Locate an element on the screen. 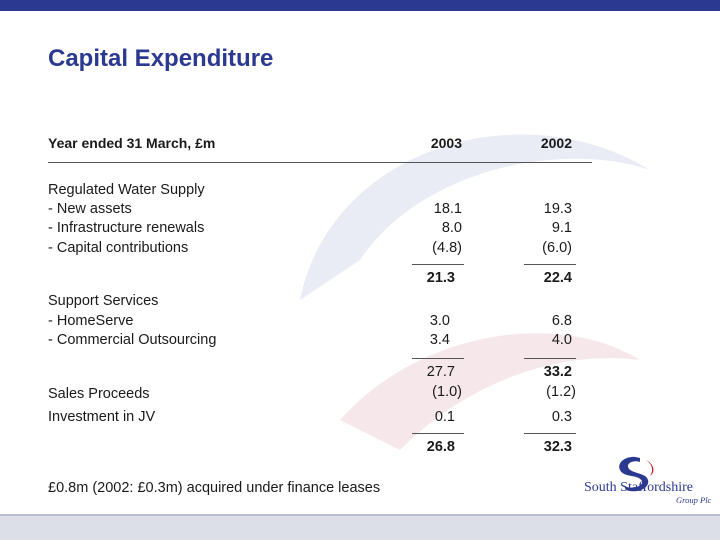  row-label-homeserve: - HomeServe is located at coordinates (91, 321).